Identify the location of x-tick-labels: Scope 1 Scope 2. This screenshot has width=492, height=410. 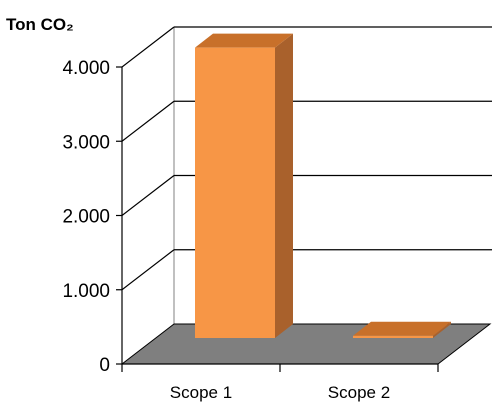
(280, 392).